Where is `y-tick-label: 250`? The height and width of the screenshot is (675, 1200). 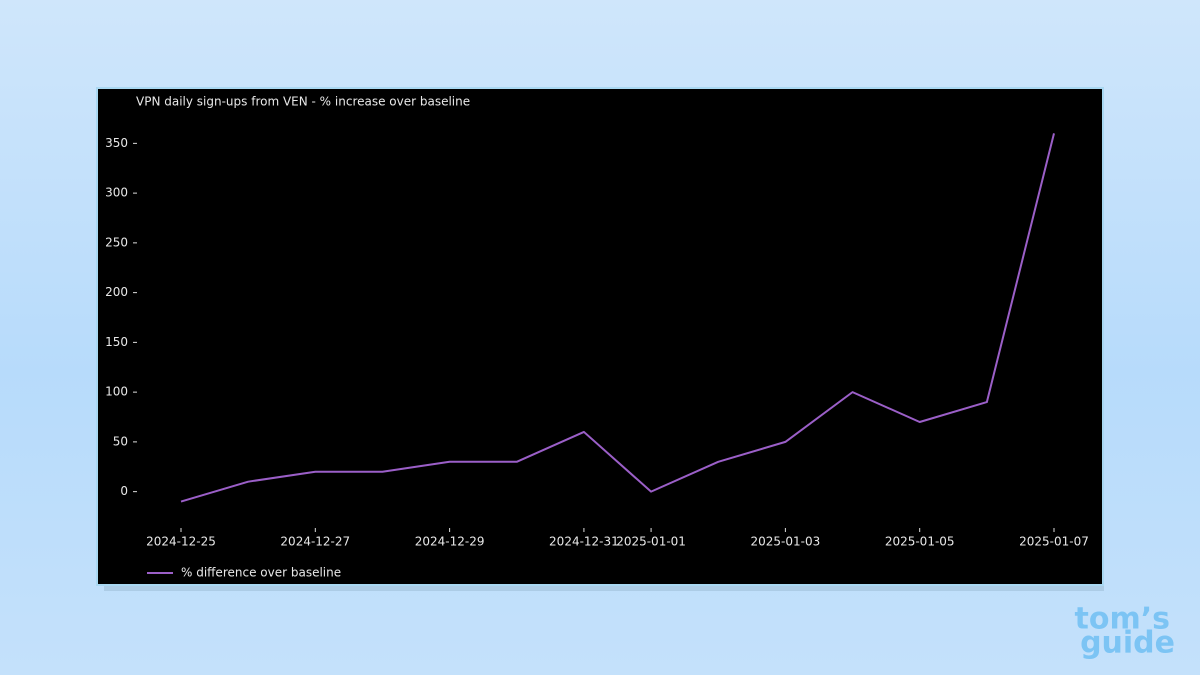 y-tick-label: 250 is located at coordinates (116, 242).